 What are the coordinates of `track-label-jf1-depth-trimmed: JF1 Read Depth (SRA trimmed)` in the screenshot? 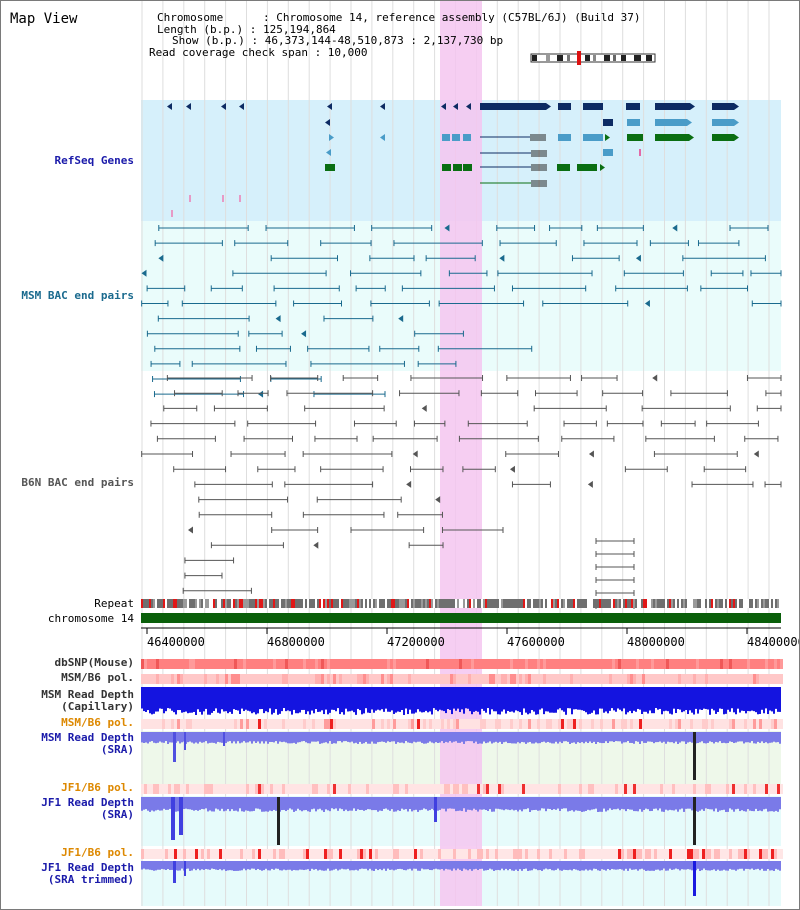 It's located at (87, 873).